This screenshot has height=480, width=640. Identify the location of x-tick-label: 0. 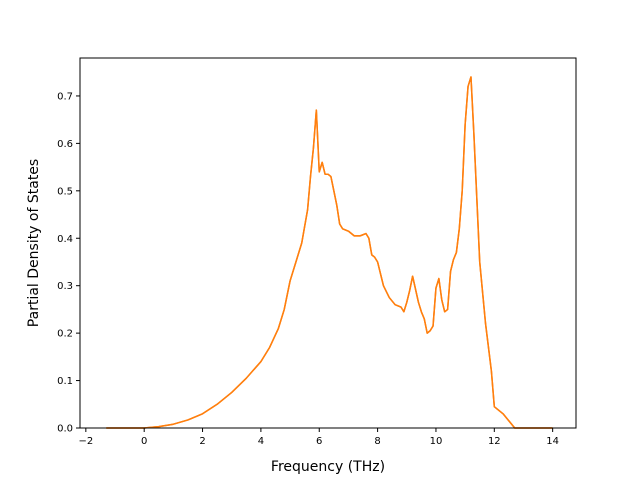
(144, 441).